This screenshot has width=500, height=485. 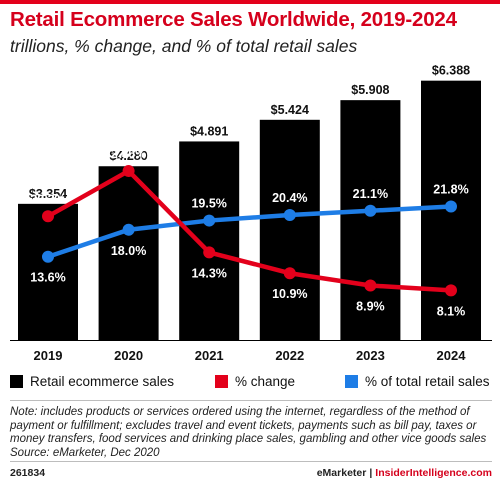 What do you see at coordinates (48, 355) in the screenshot?
I see `x-tick-2019: 2019` at bounding box center [48, 355].